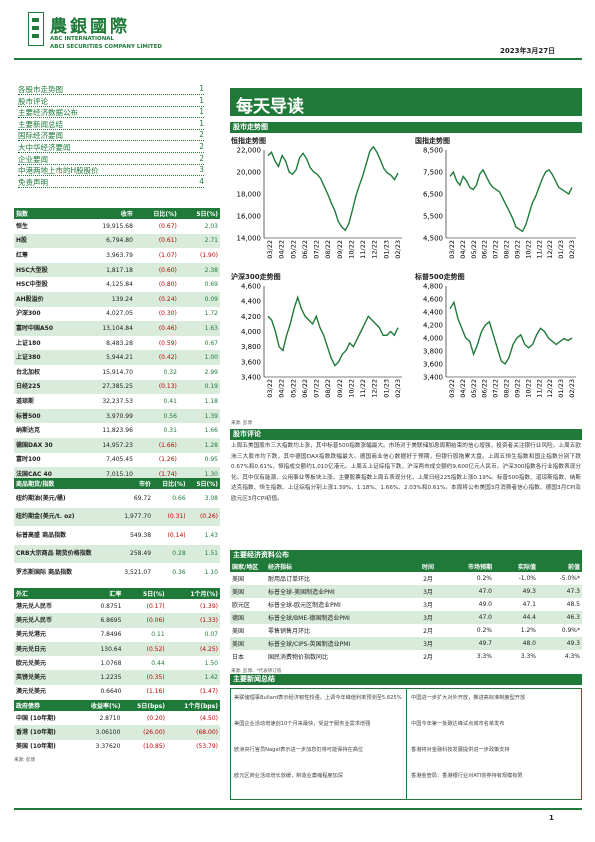 The height and width of the screenshot is (842, 595). I want to click on table-row: 恒生 19,915.68 (0.67) 2.03, so click(117, 226).